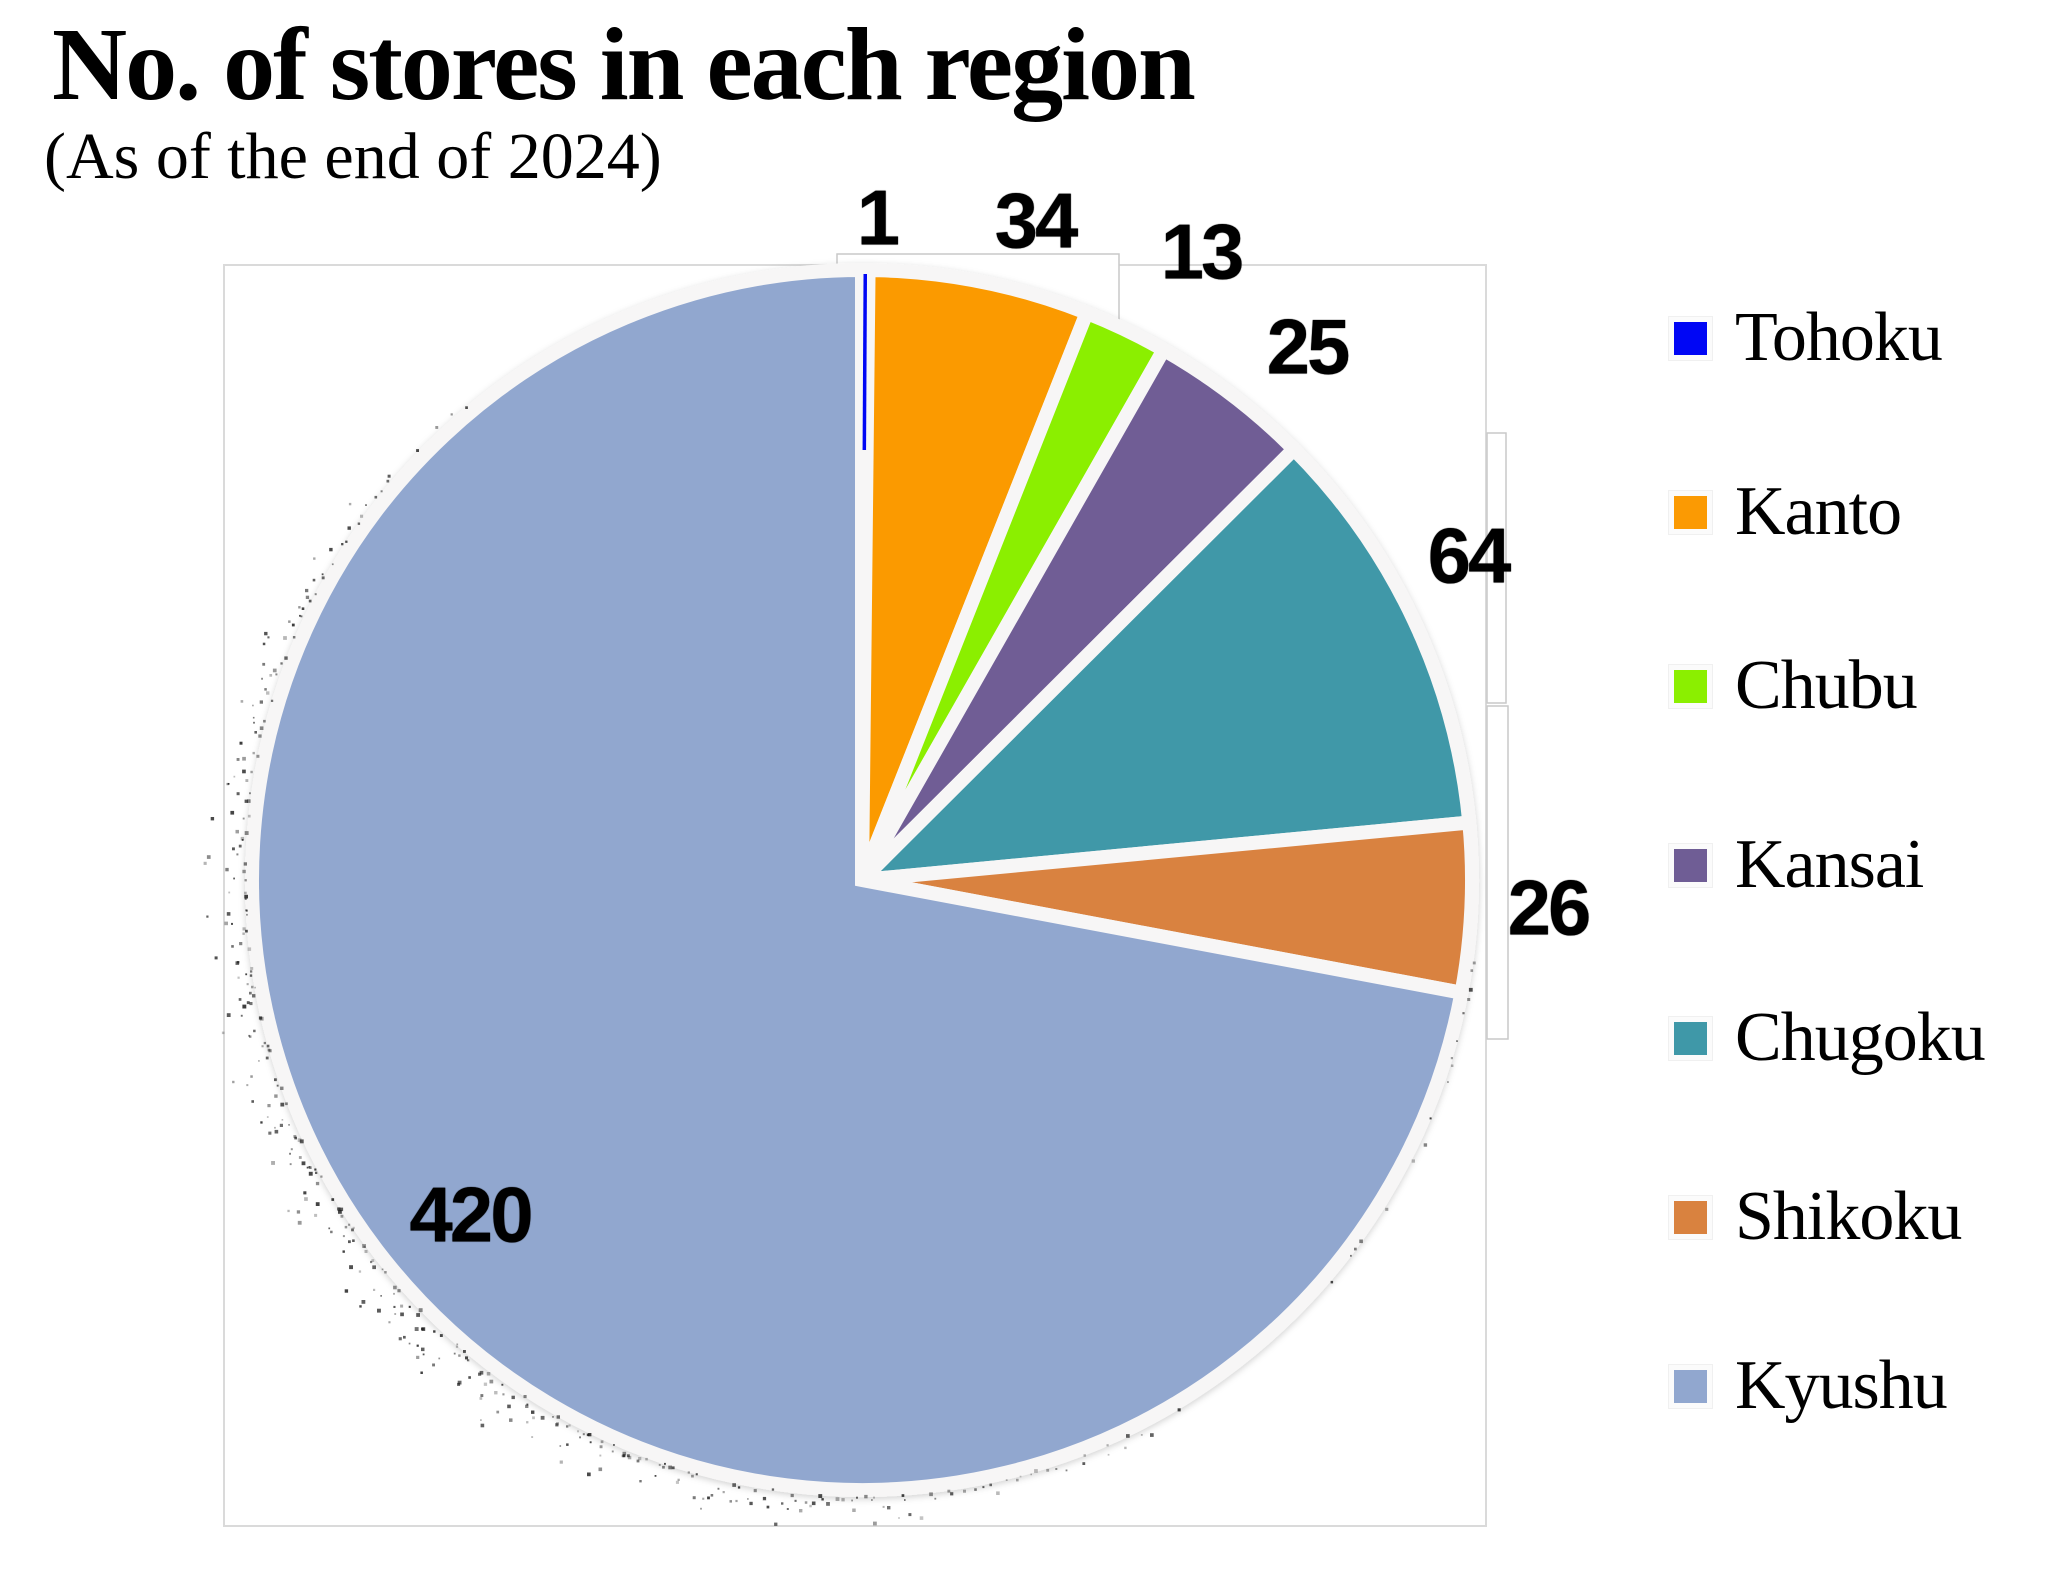 The width and height of the screenshot is (2048, 1585). What do you see at coordinates (878, 217) in the screenshot?
I see `data-label-tohoku: 1` at bounding box center [878, 217].